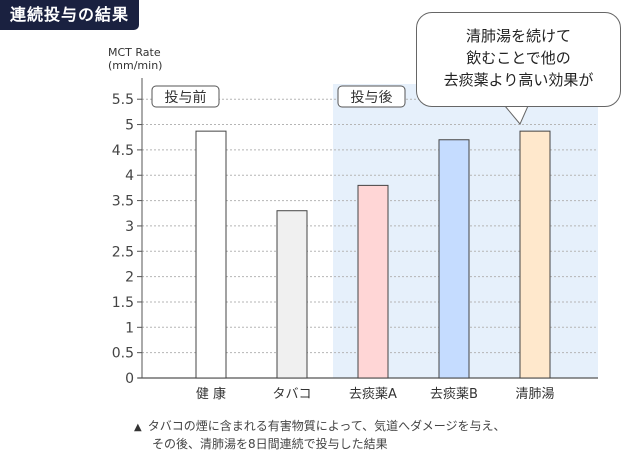 Image resolution: width=643 pixels, height=453 pixels. What do you see at coordinates (373, 394) in the screenshot?
I see `x-tick-label-2: 去痰薬A` at bounding box center [373, 394].